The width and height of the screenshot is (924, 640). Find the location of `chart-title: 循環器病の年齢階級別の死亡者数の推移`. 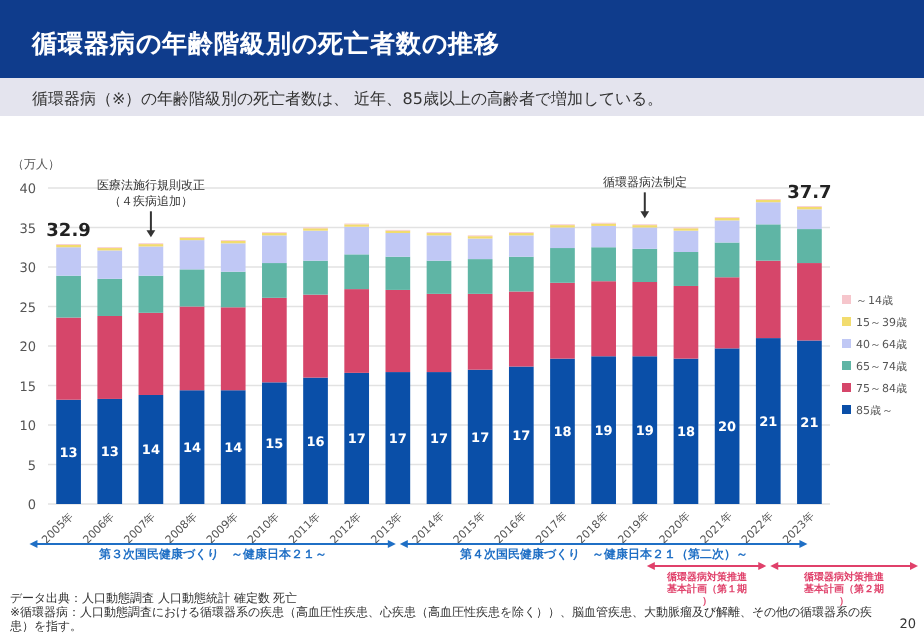

chart-title: 循環器病の年齢階級別の死亡者数の推移 is located at coordinates (265, 43).